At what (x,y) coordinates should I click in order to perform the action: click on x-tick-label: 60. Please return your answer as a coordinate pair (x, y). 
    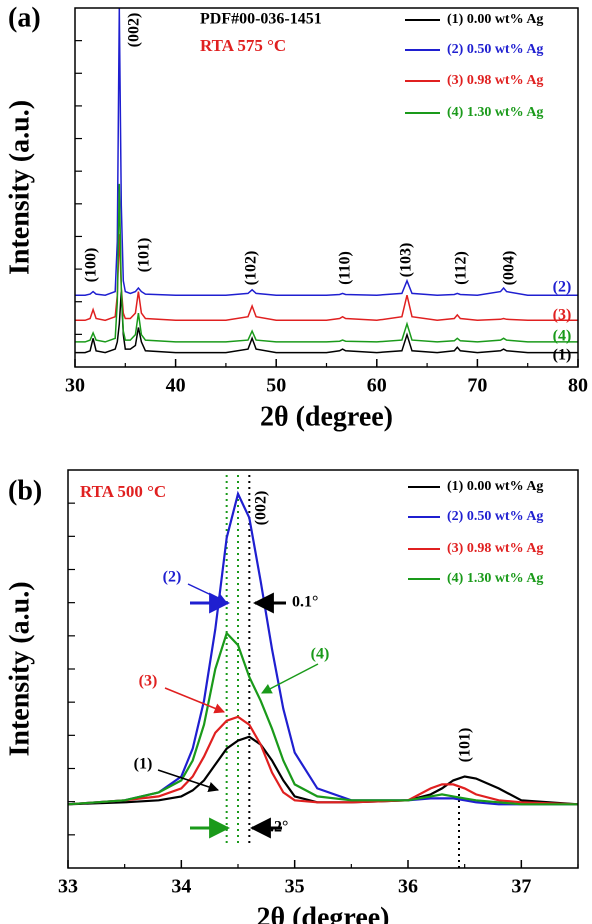
    Looking at the image, I should click on (377, 386).